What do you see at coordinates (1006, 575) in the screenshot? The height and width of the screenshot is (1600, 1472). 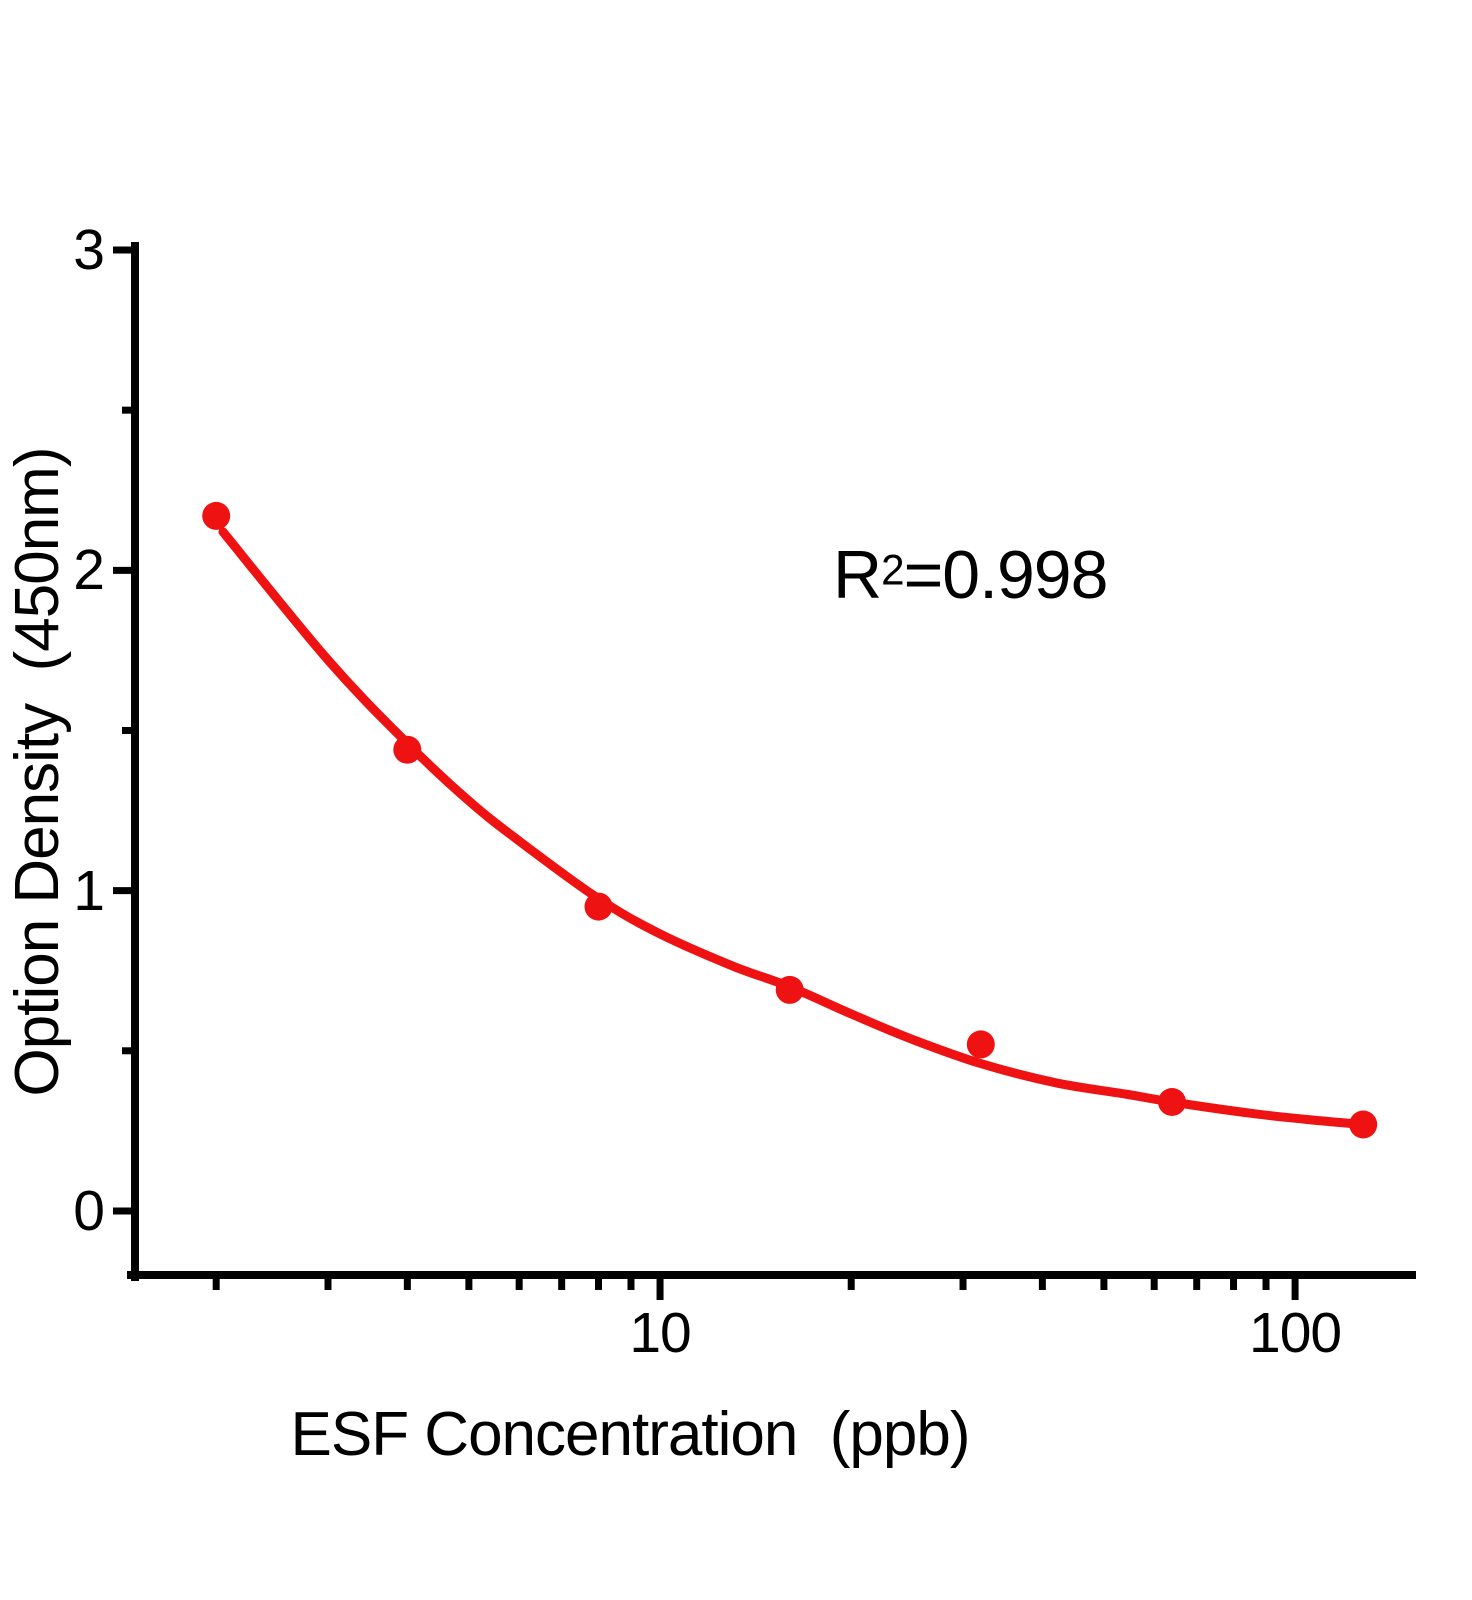 I see `r-squared-value: =0.998` at bounding box center [1006, 575].